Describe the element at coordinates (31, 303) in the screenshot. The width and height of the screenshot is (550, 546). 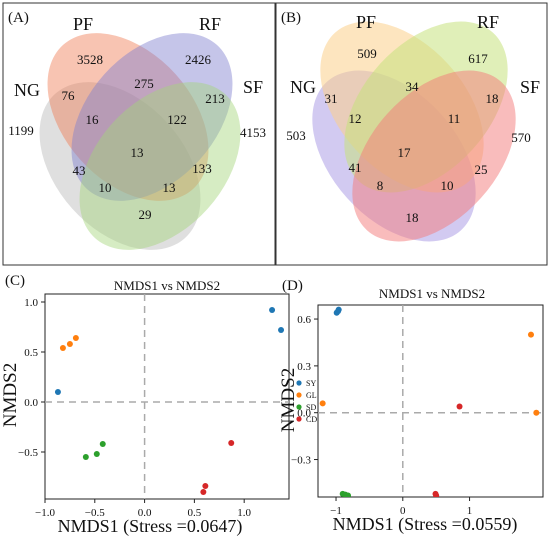
I see `c-ytick-label: 1.0` at that location.